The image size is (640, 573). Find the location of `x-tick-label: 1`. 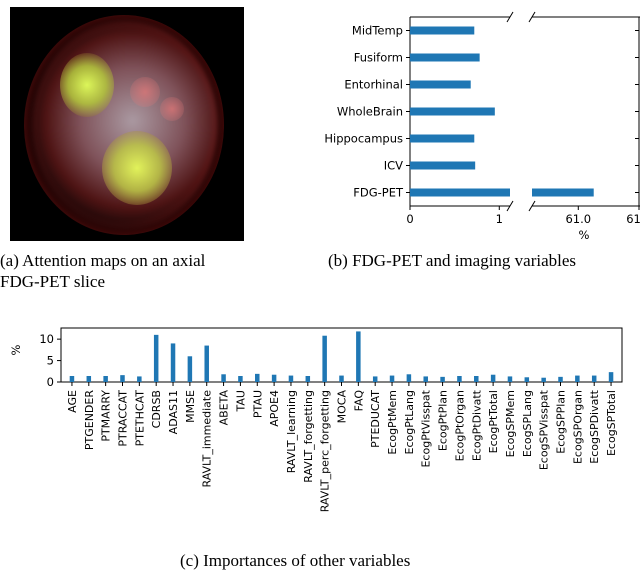

x-tick-label: 1 is located at coordinates (499, 219).